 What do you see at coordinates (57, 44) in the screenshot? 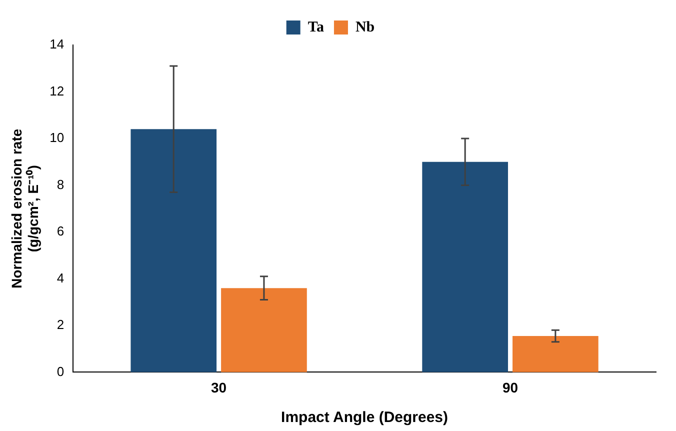
I see `y-tick-label: 14` at bounding box center [57, 44].